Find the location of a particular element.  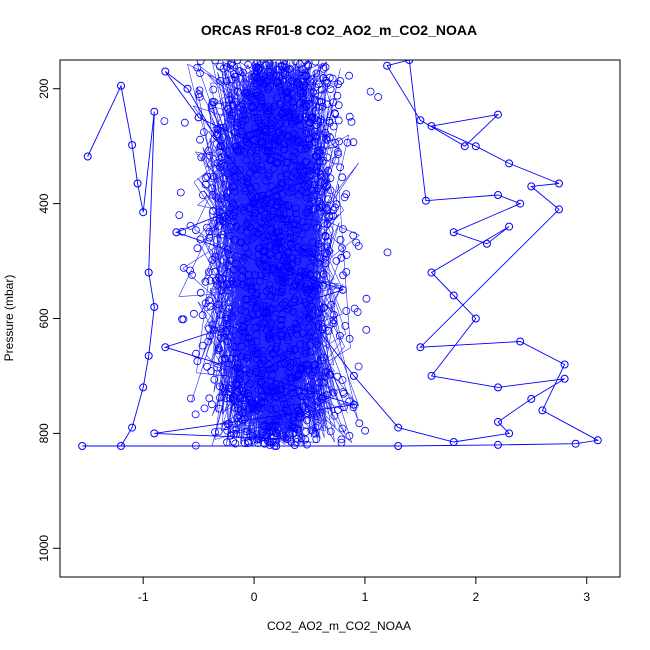

chart-title: ORCAS RF01-8 CO2_AO2_m_CO2_NOAA is located at coordinates (339, 30).